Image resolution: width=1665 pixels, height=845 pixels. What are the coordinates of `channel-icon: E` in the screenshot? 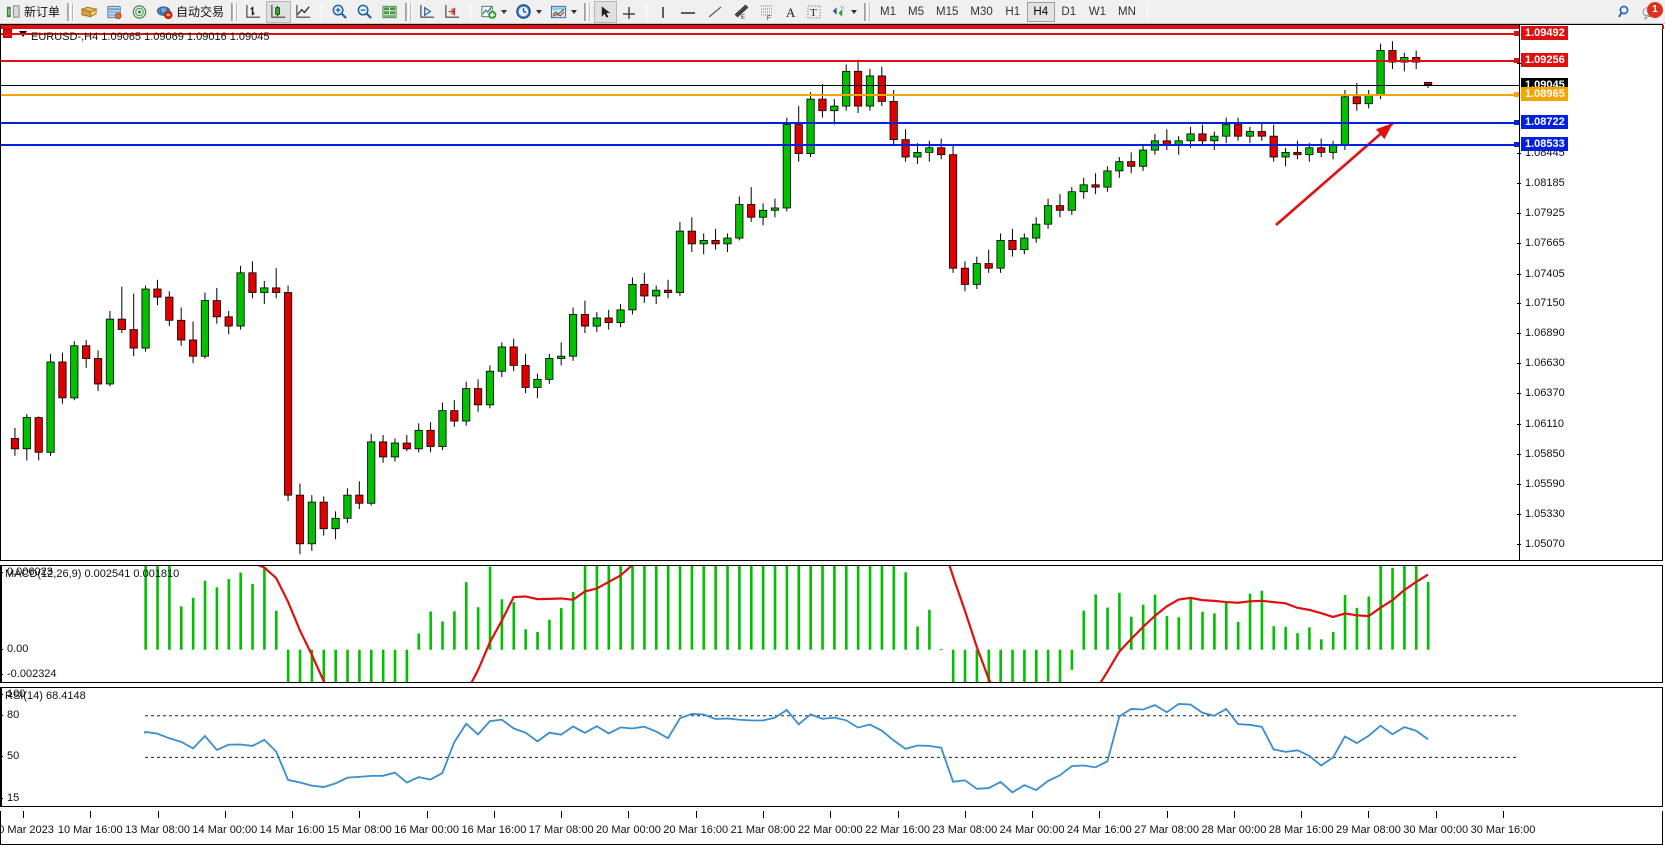 It's located at (741, 12).